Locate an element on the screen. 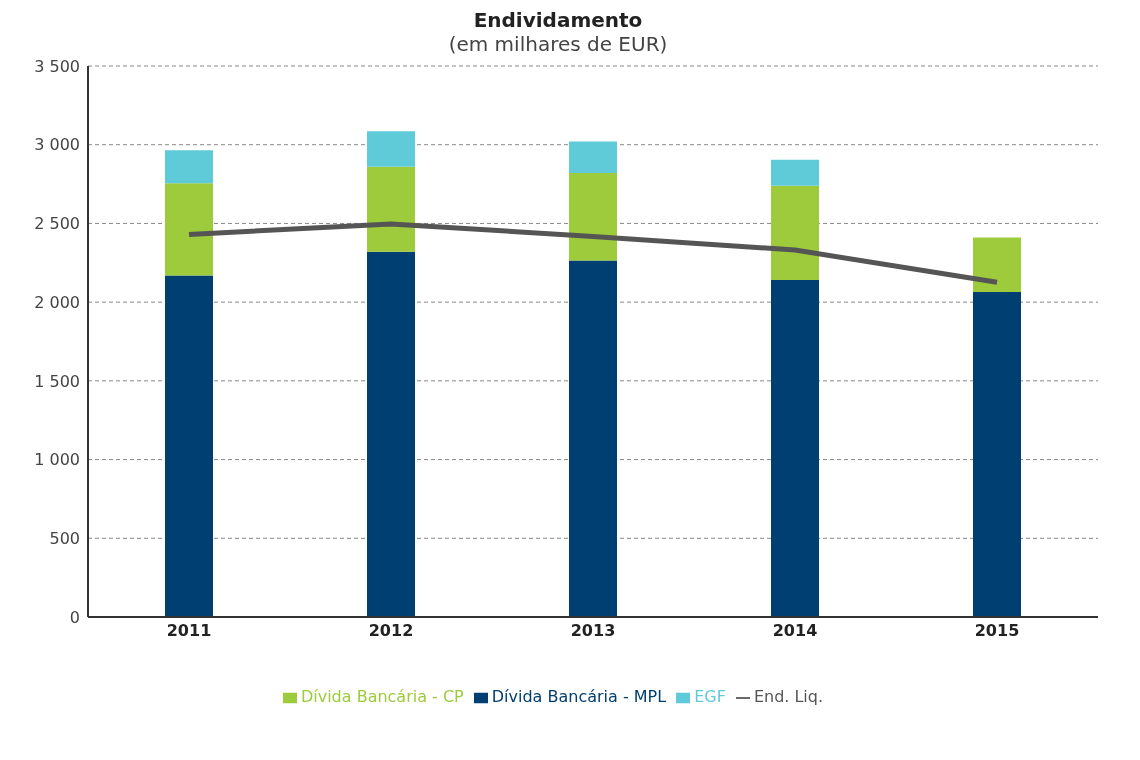 The image size is (1140, 760). chart-subtitle: (em milhares de EUR) is located at coordinates (558, 44).